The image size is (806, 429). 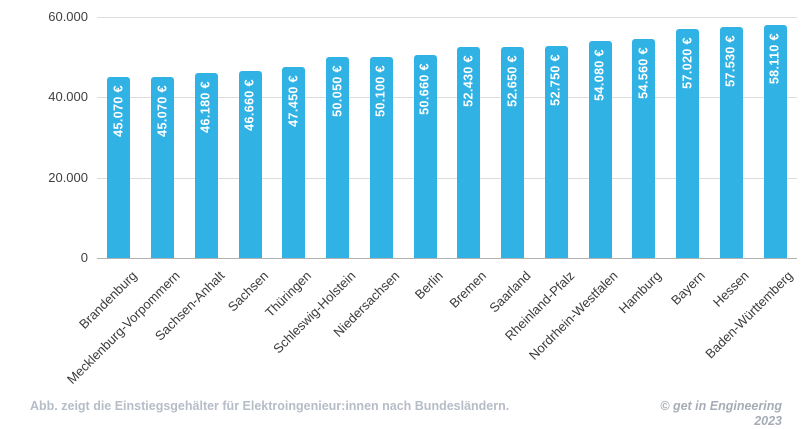 What do you see at coordinates (68, 177) in the screenshot?
I see `y-tick-label: 20.000` at bounding box center [68, 177].